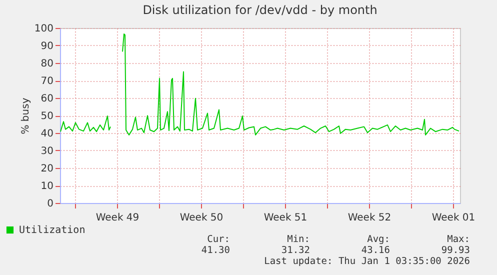 This screenshot has width=497, height=275. Describe the element at coordinates (44, 29) in the screenshot. I see `y-tick-label: 100` at that location.